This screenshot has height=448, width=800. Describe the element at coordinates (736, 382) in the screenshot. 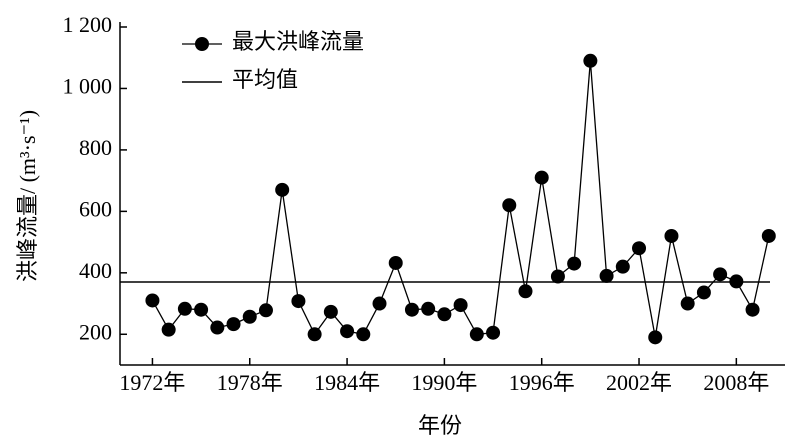

I see `x-tick-label: 2008年` at that location.